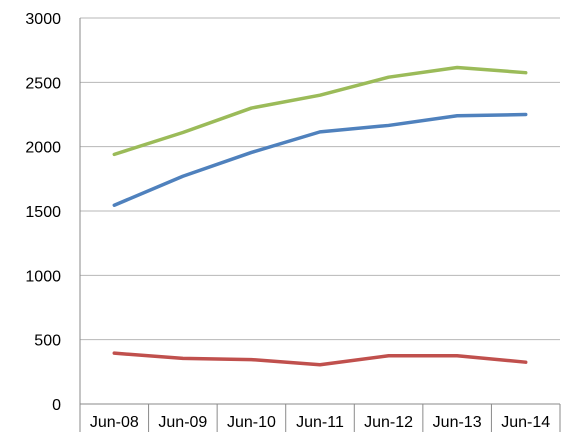 This screenshot has width=567, height=433. Describe the element at coordinates (47, 341) in the screenshot. I see `y-tick-label: 500` at that location.